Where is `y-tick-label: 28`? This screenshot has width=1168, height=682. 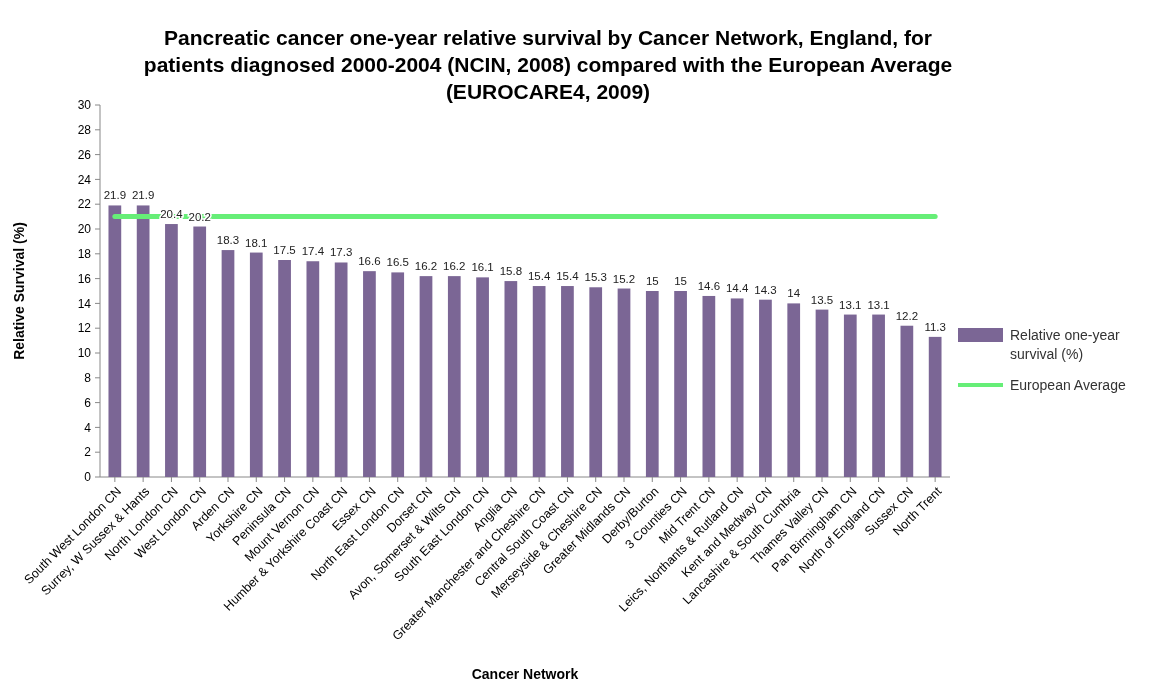 y-tick-label: 28 is located at coordinates (84, 130).